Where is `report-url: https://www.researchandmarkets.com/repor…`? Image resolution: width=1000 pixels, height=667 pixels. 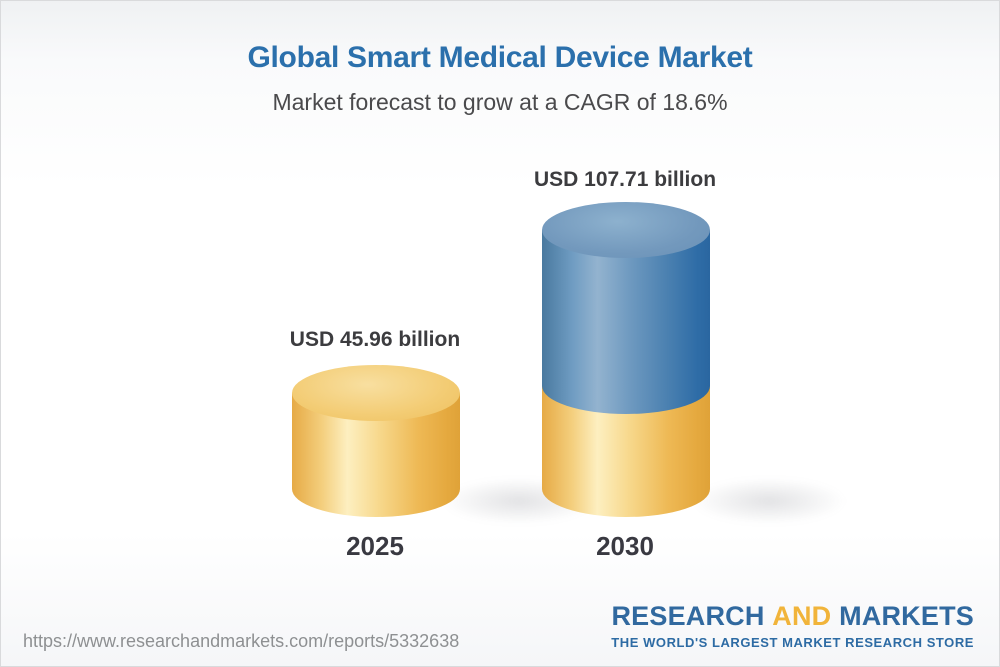 report-url: https://www.researchandmarkets.com/repor… is located at coordinates (241, 641).